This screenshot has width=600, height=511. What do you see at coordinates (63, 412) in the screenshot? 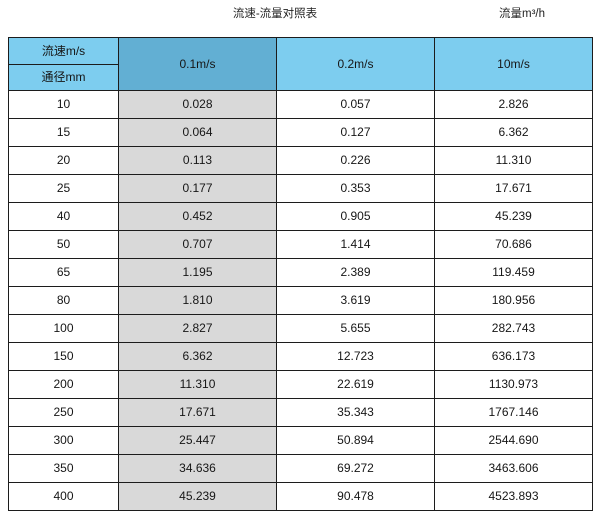
I see `cell-diameter: 250` at bounding box center [63, 412].